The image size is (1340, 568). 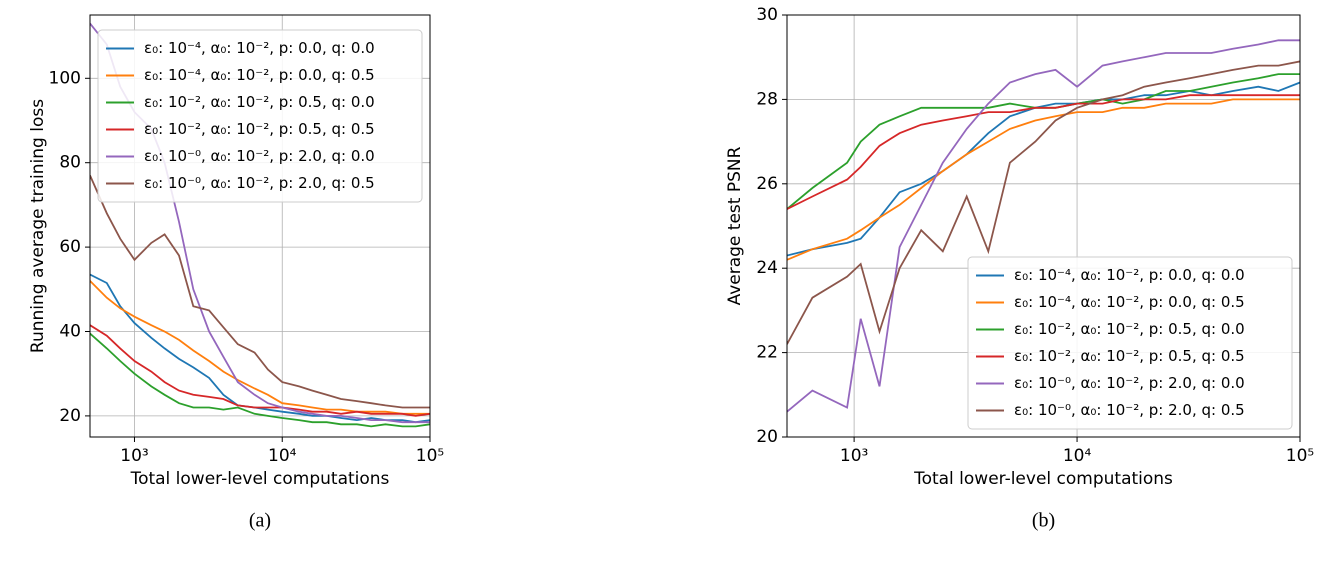 I want to click on y-tick-label: 60, so click(x=70, y=247).